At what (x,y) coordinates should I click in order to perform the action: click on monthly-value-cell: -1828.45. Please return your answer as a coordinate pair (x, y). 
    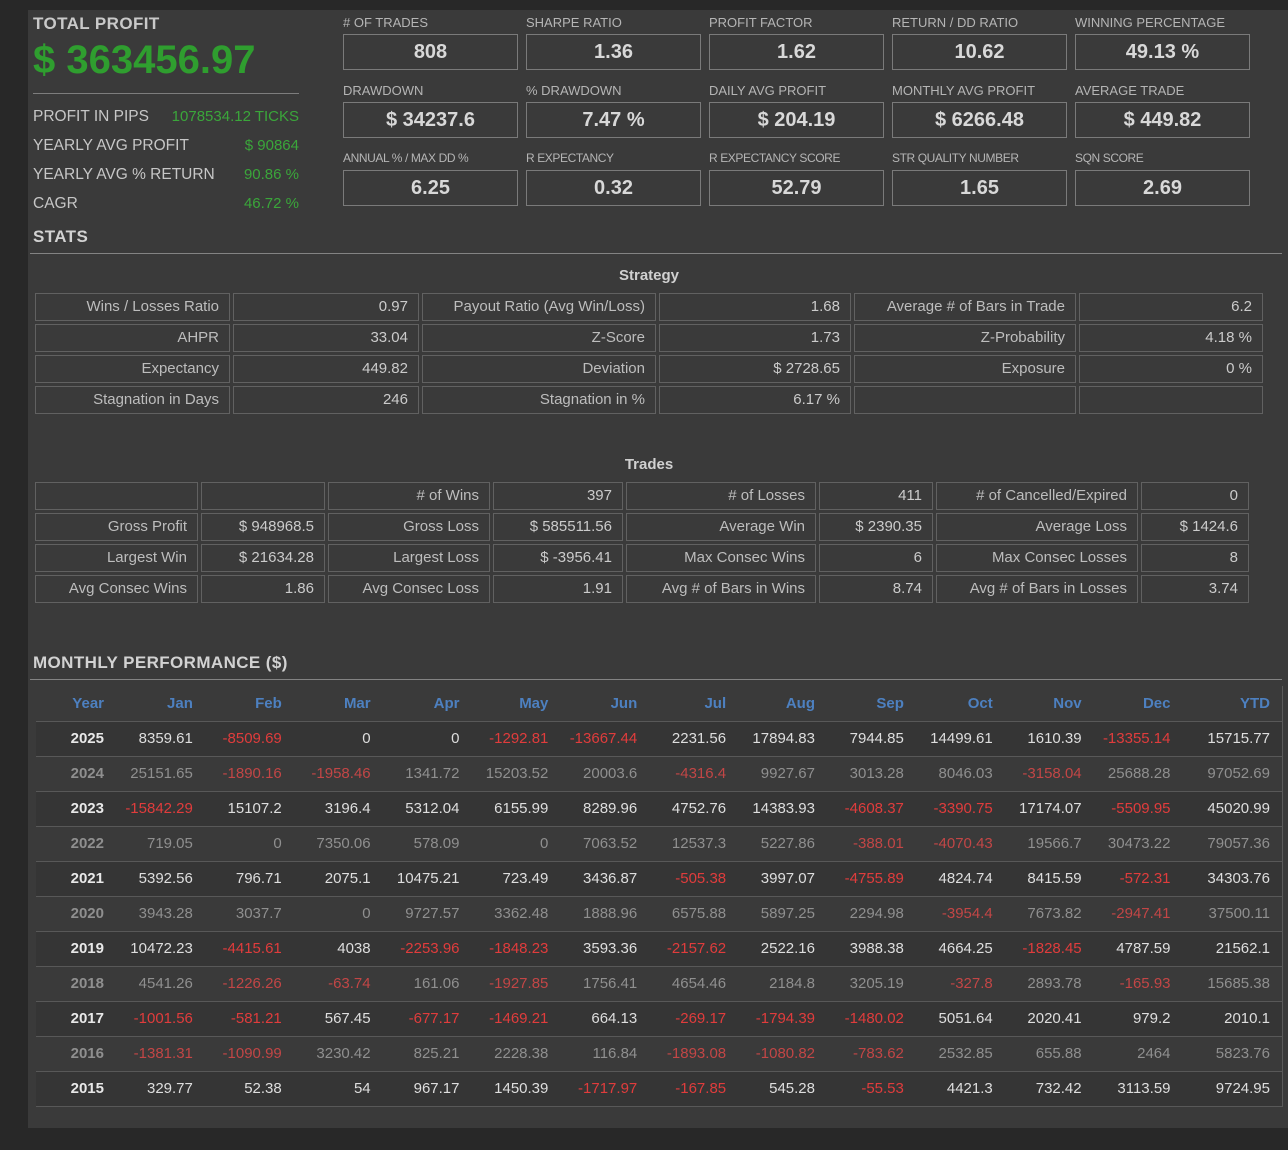
    Looking at the image, I should click on (1049, 949).